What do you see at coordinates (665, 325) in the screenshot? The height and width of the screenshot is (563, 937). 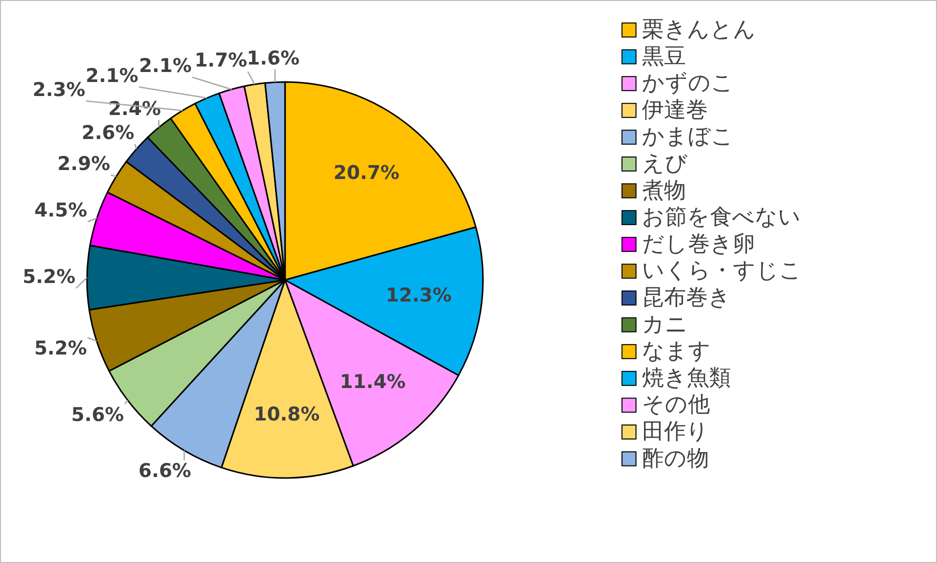 I see `legend-label: カニ` at bounding box center [665, 325].